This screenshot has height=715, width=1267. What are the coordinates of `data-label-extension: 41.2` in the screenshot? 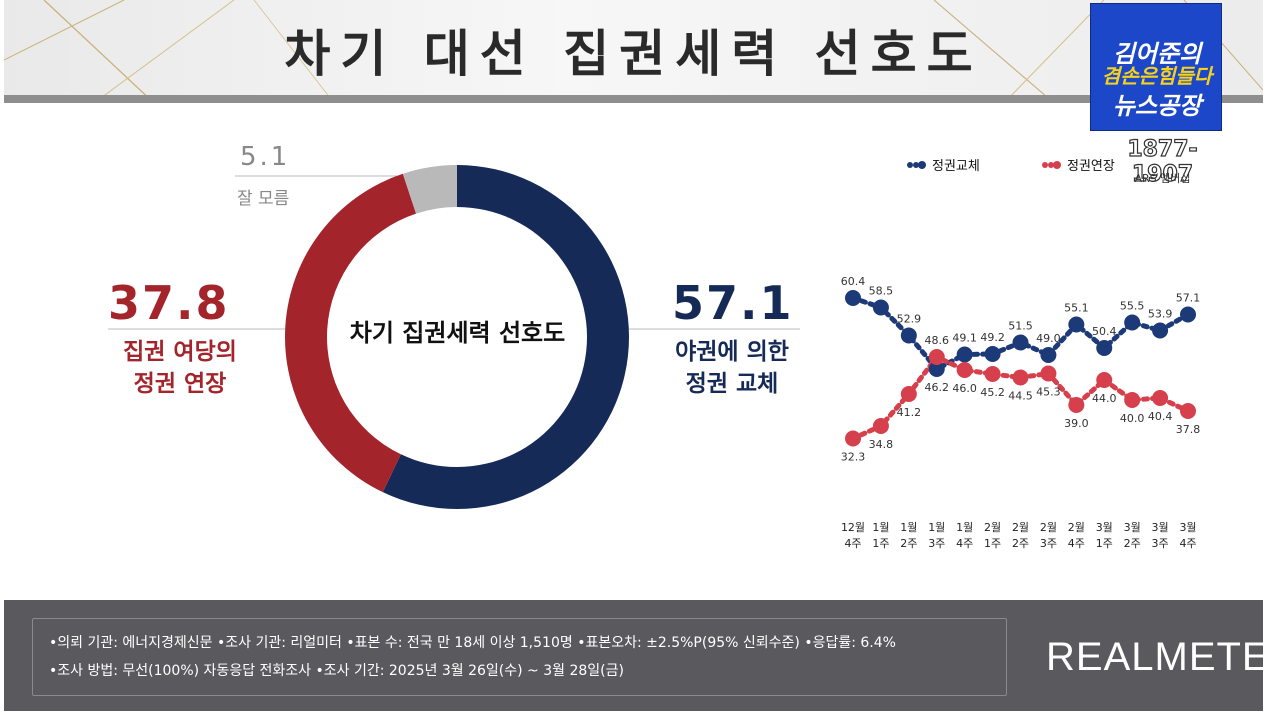 It's located at (909, 412).